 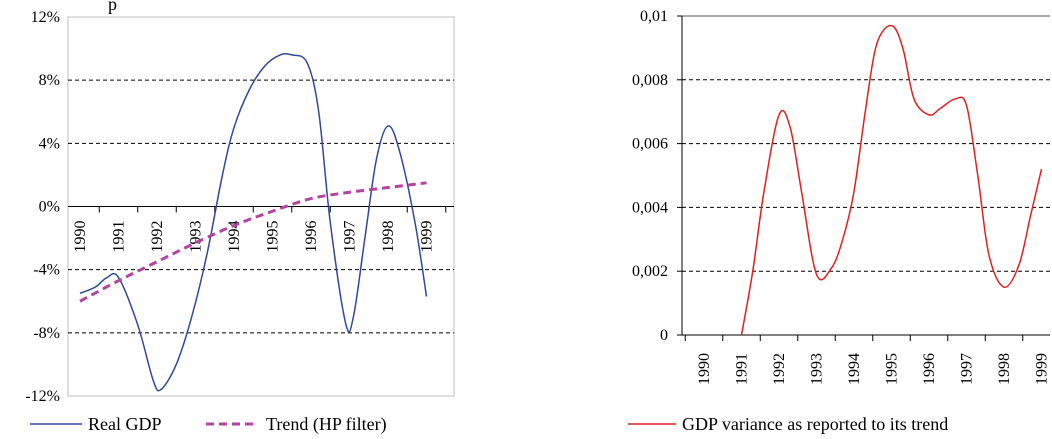 I want to click on y-tick-label: 0,006, so click(x=650, y=144).